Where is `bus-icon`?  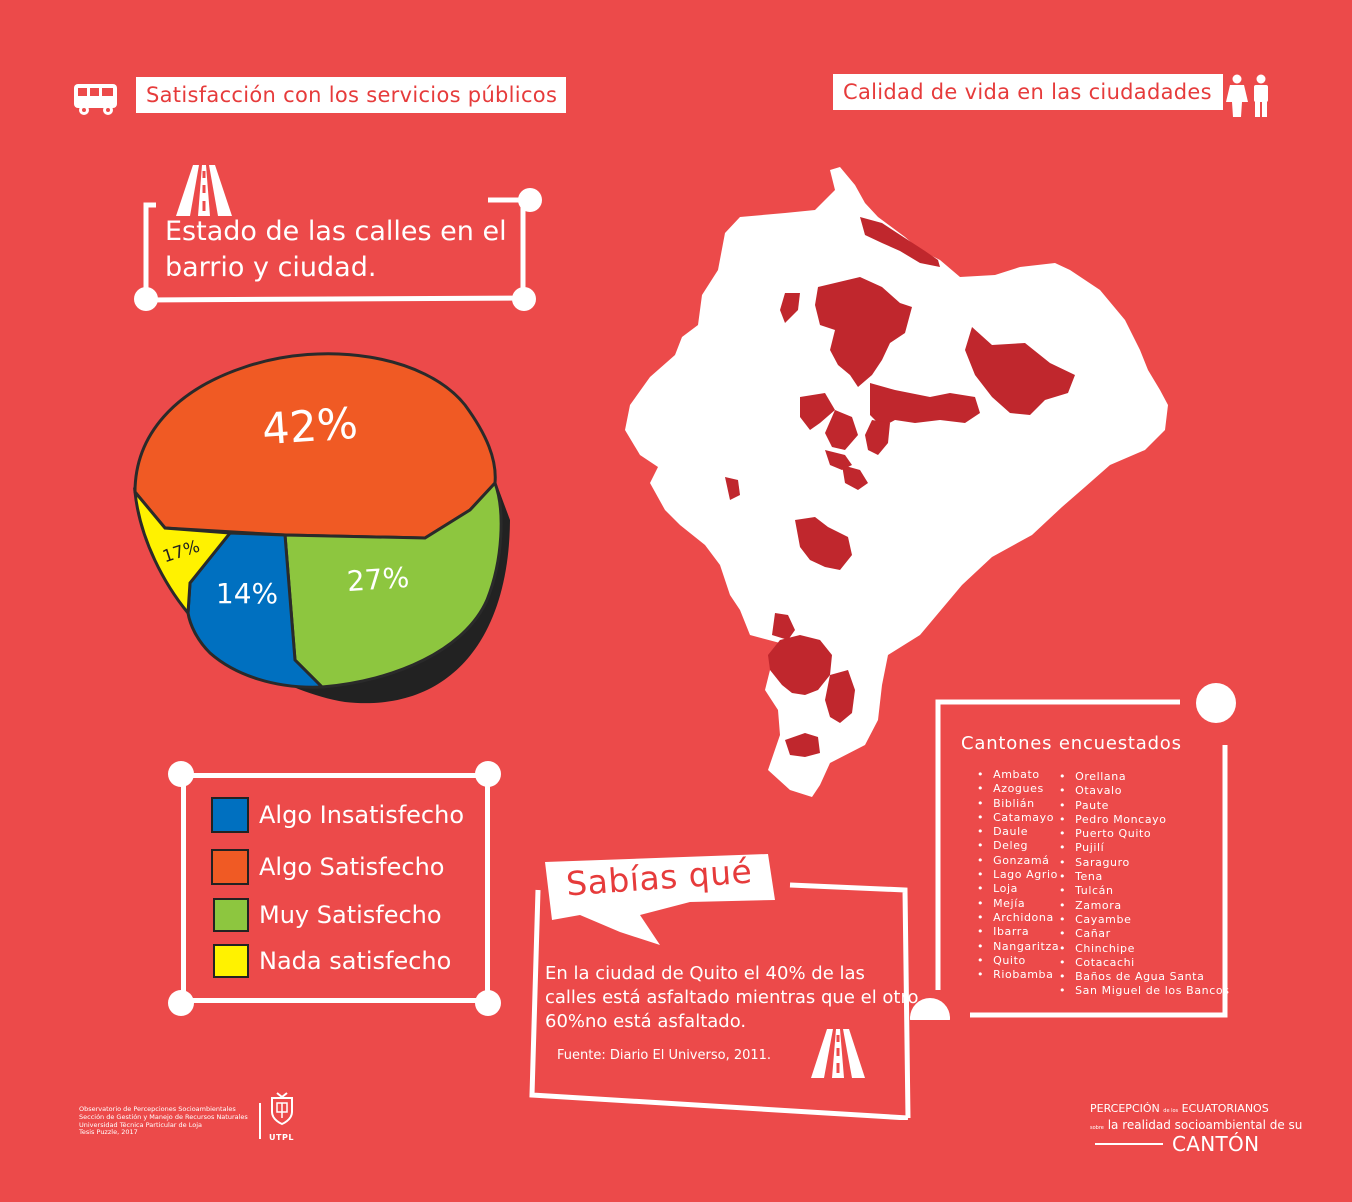 bus-icon is located at coordinates (95, 99).